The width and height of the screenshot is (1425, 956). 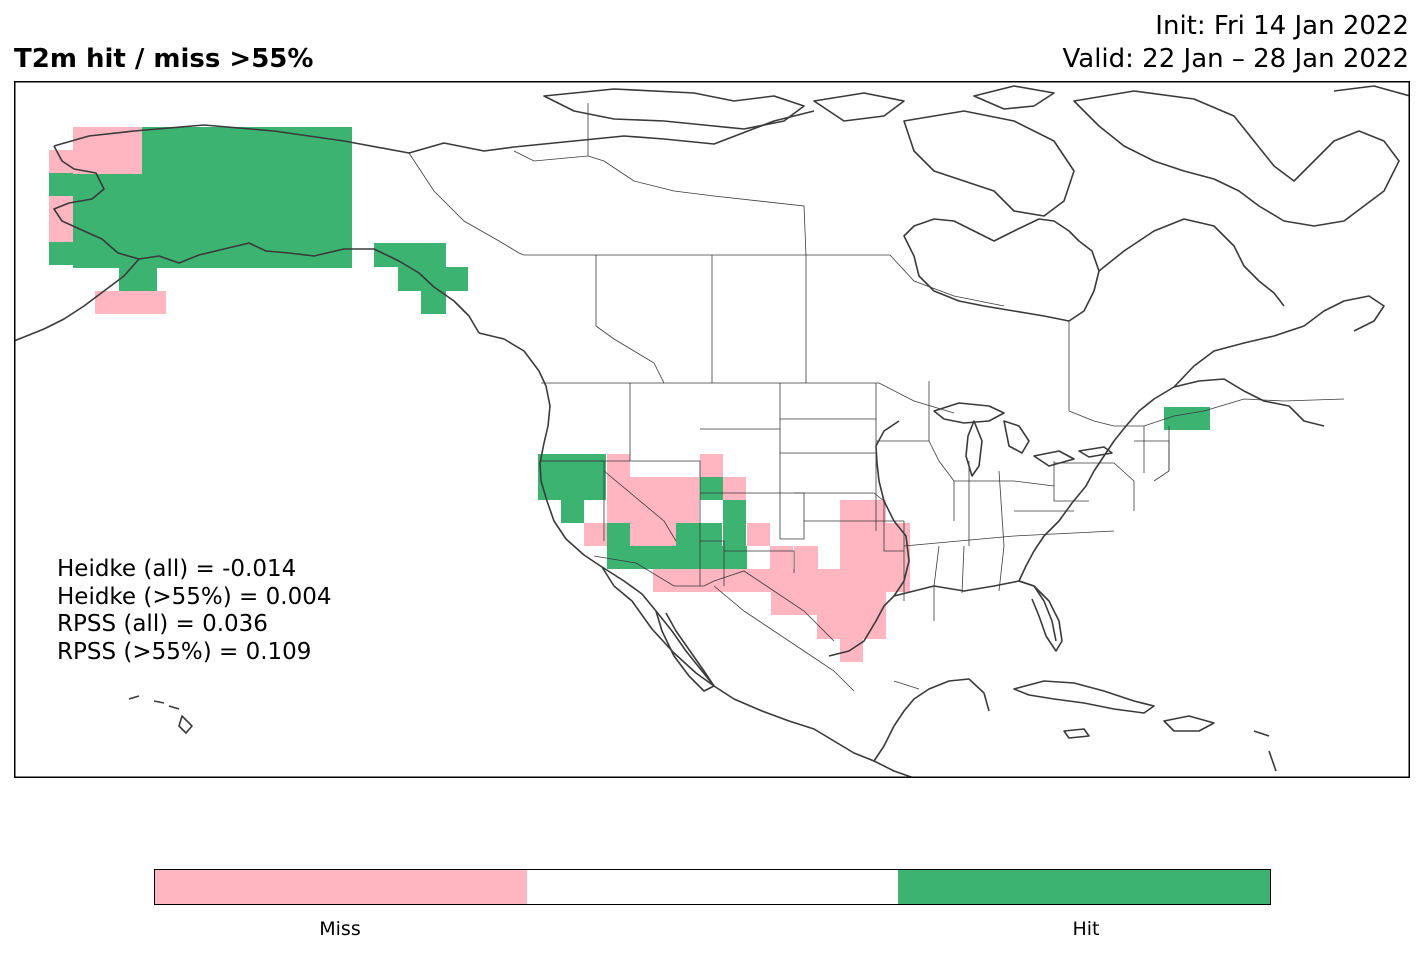 I want to click on colorbar, so click(x=712, y=887).